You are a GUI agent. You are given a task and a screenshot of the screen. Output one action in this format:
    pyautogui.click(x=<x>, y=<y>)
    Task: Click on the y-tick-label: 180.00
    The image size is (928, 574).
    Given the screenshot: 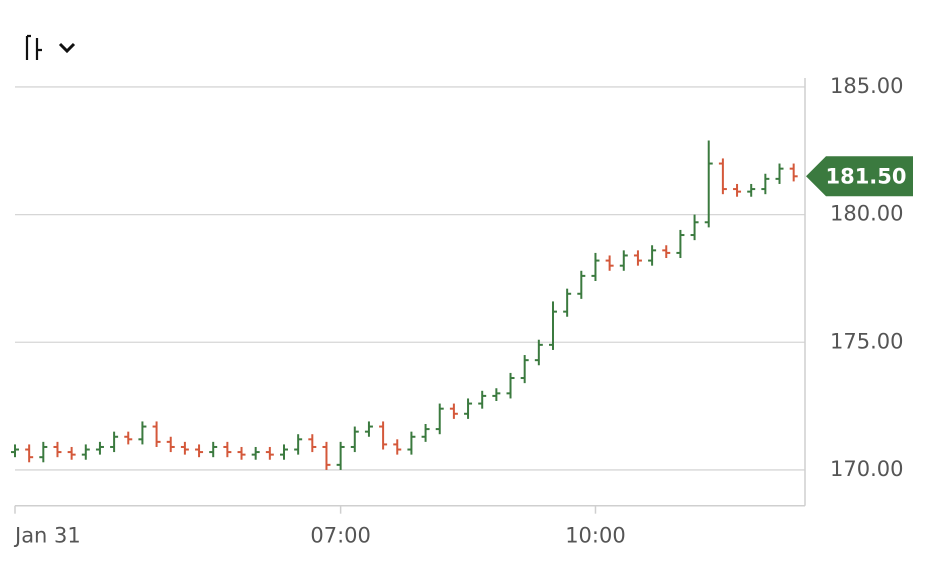 What is the action you would take?
    pyautogui.click(x=866, y=214)
    